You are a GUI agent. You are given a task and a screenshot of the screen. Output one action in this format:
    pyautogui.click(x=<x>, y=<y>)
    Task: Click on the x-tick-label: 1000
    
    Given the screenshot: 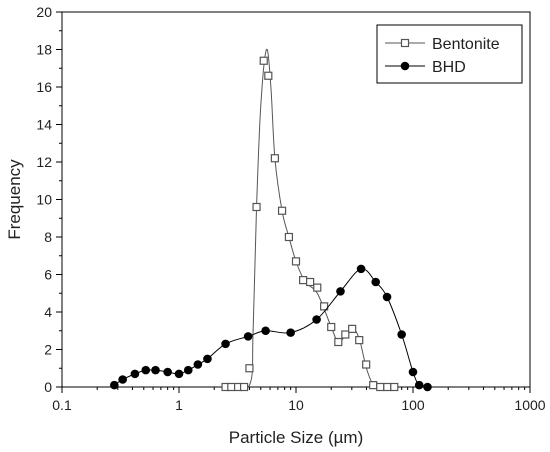 What is the action you would take?
    pyautogui.click(x=529, y=405)
    